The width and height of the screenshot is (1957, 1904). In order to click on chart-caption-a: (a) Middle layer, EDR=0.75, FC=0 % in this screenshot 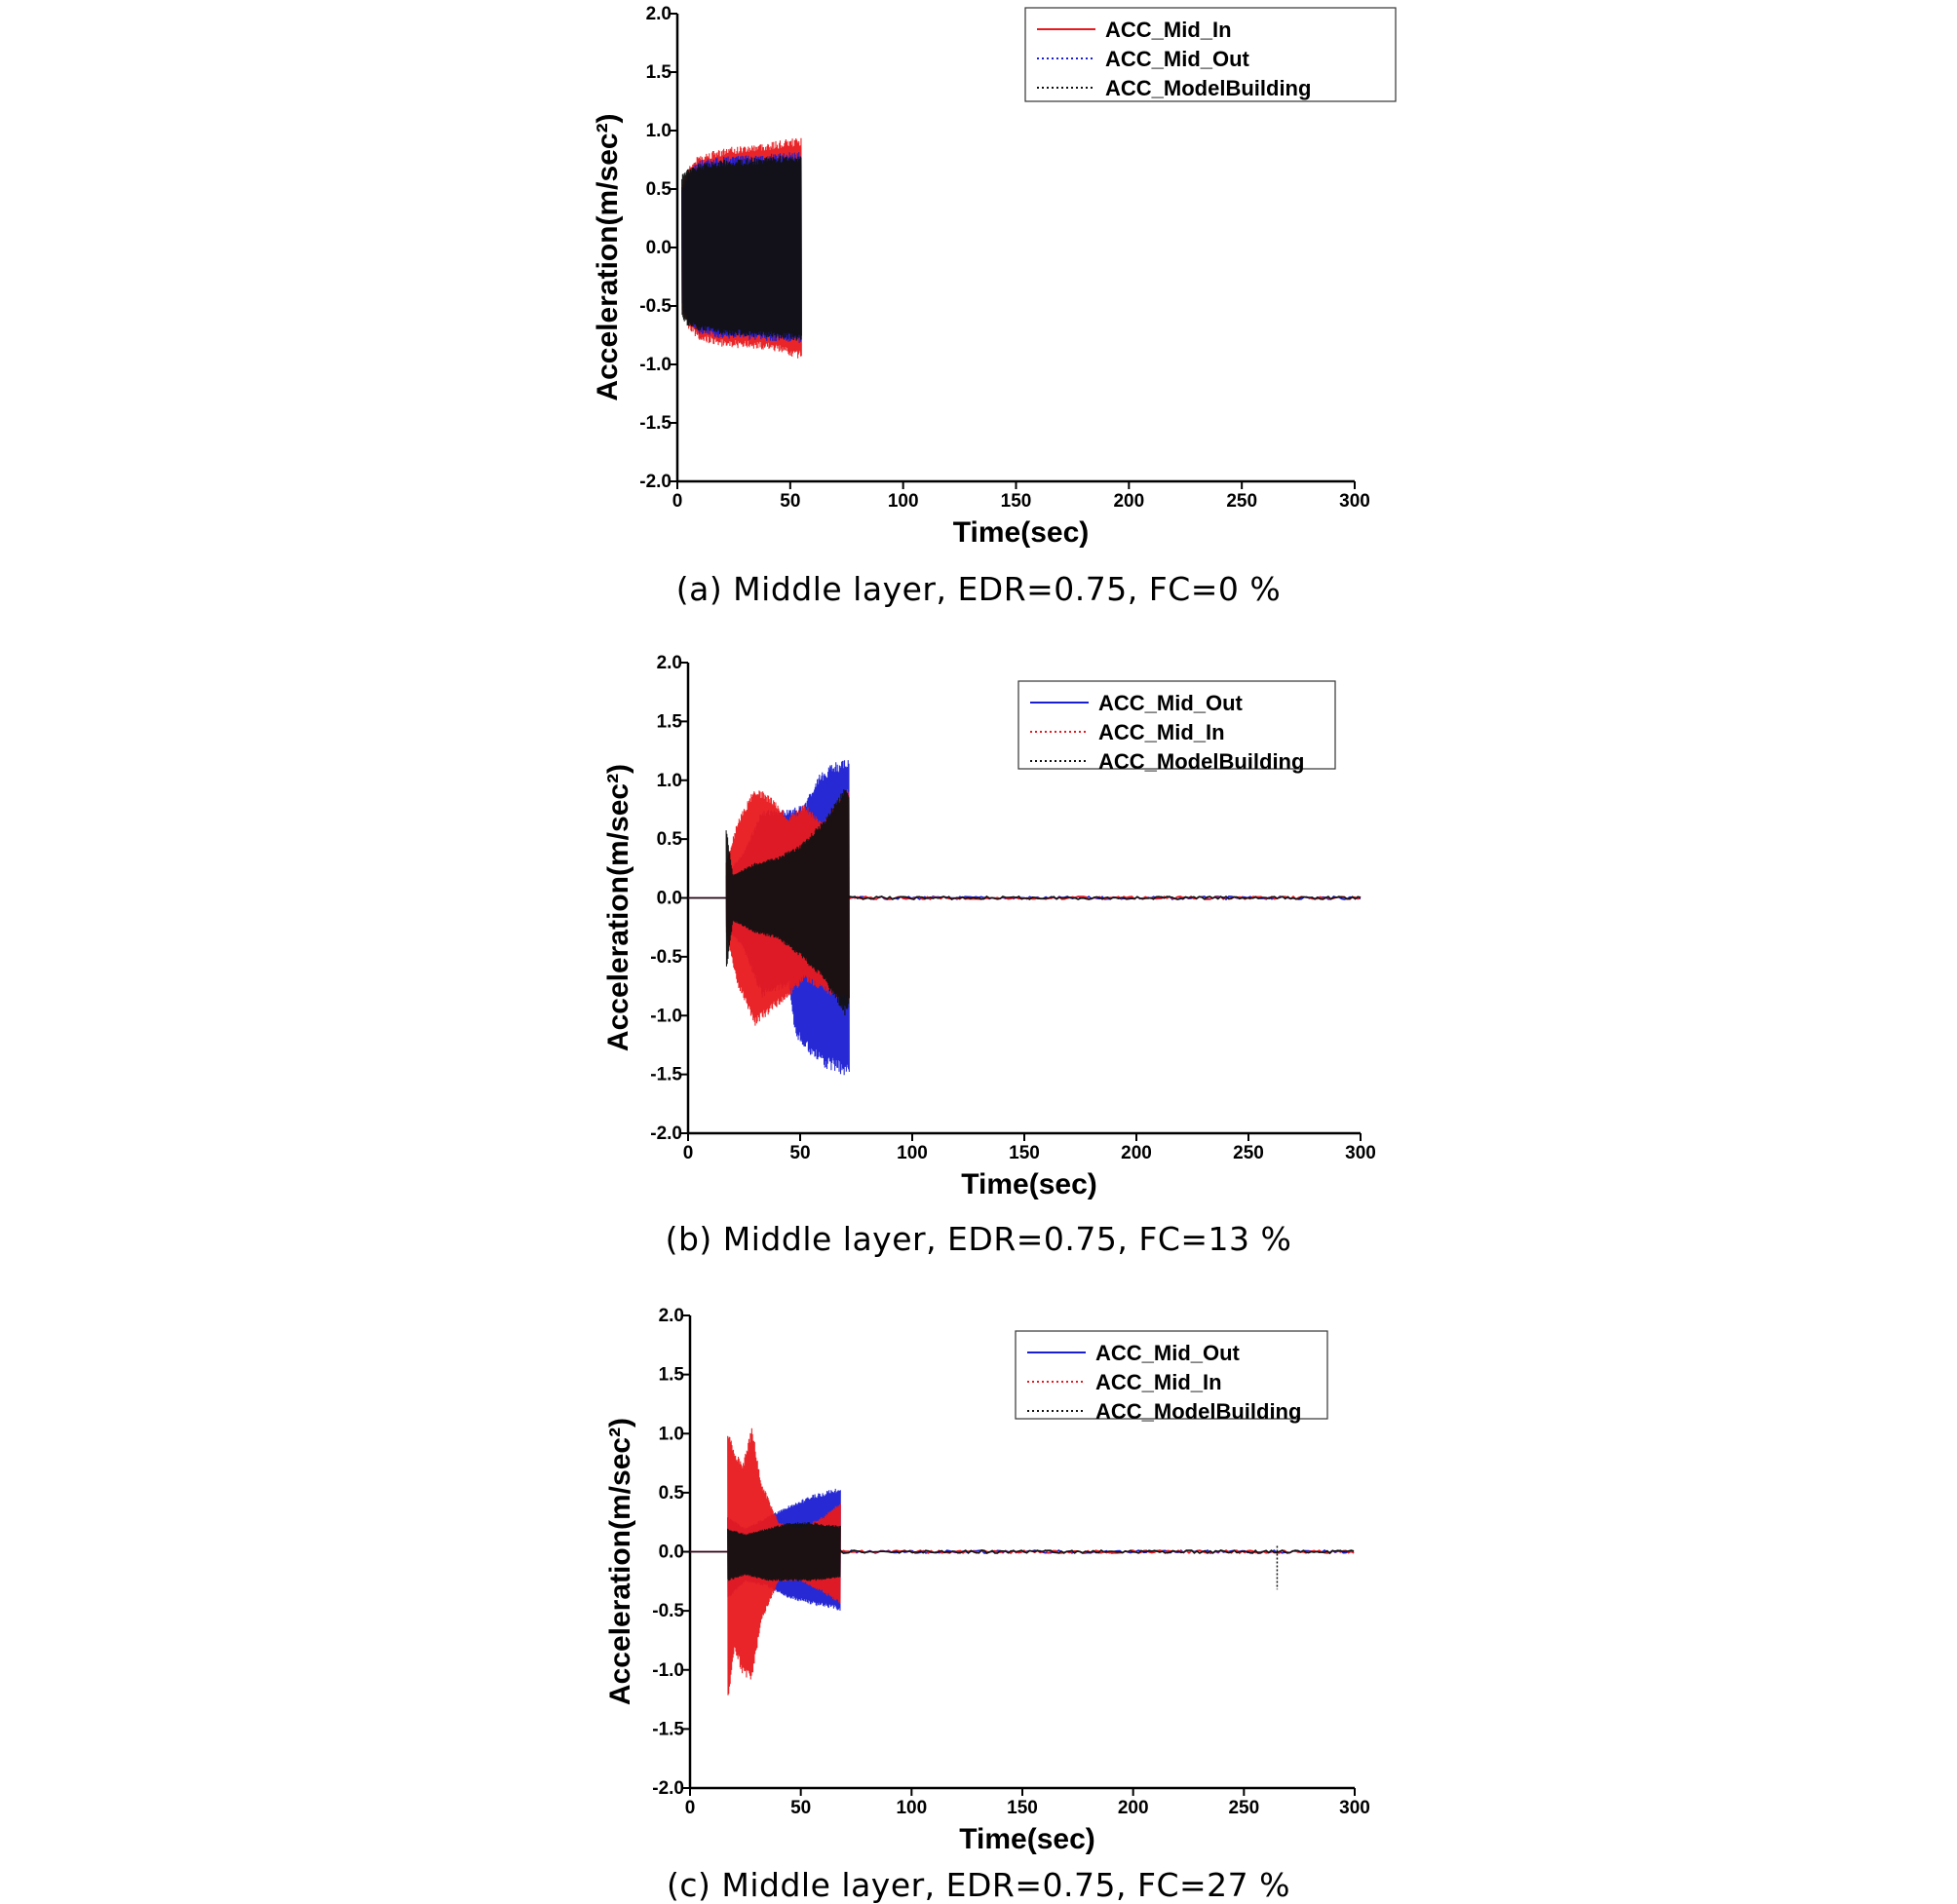, I will do `click(979, 589)`.